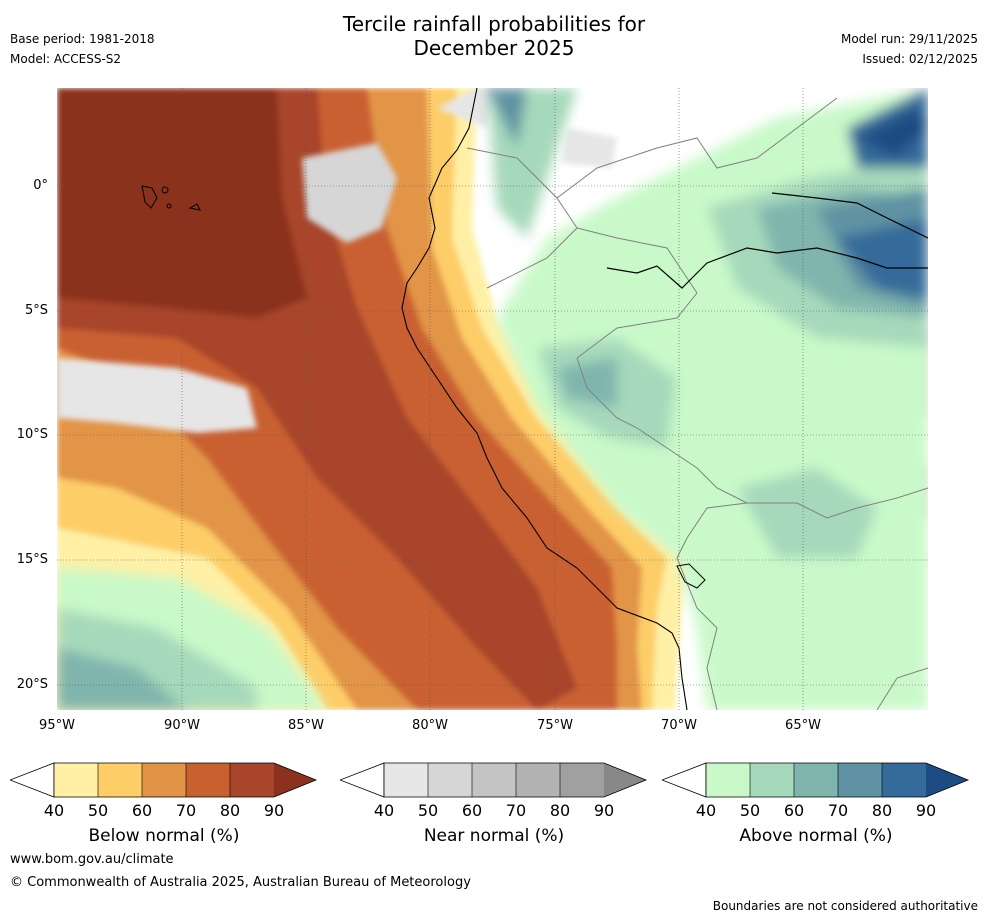 Image resolution: width=988 pixels, height=919 pixels. I want to click on lon-label-85w: 85°W, so click(306, 725).